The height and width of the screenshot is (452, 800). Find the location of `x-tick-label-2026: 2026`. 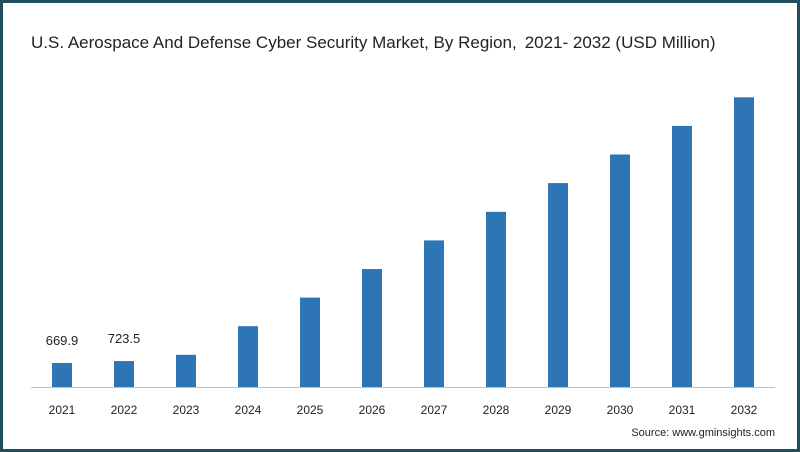

x-tick-label-2026: 2026 is located at coordinates (372, 410).